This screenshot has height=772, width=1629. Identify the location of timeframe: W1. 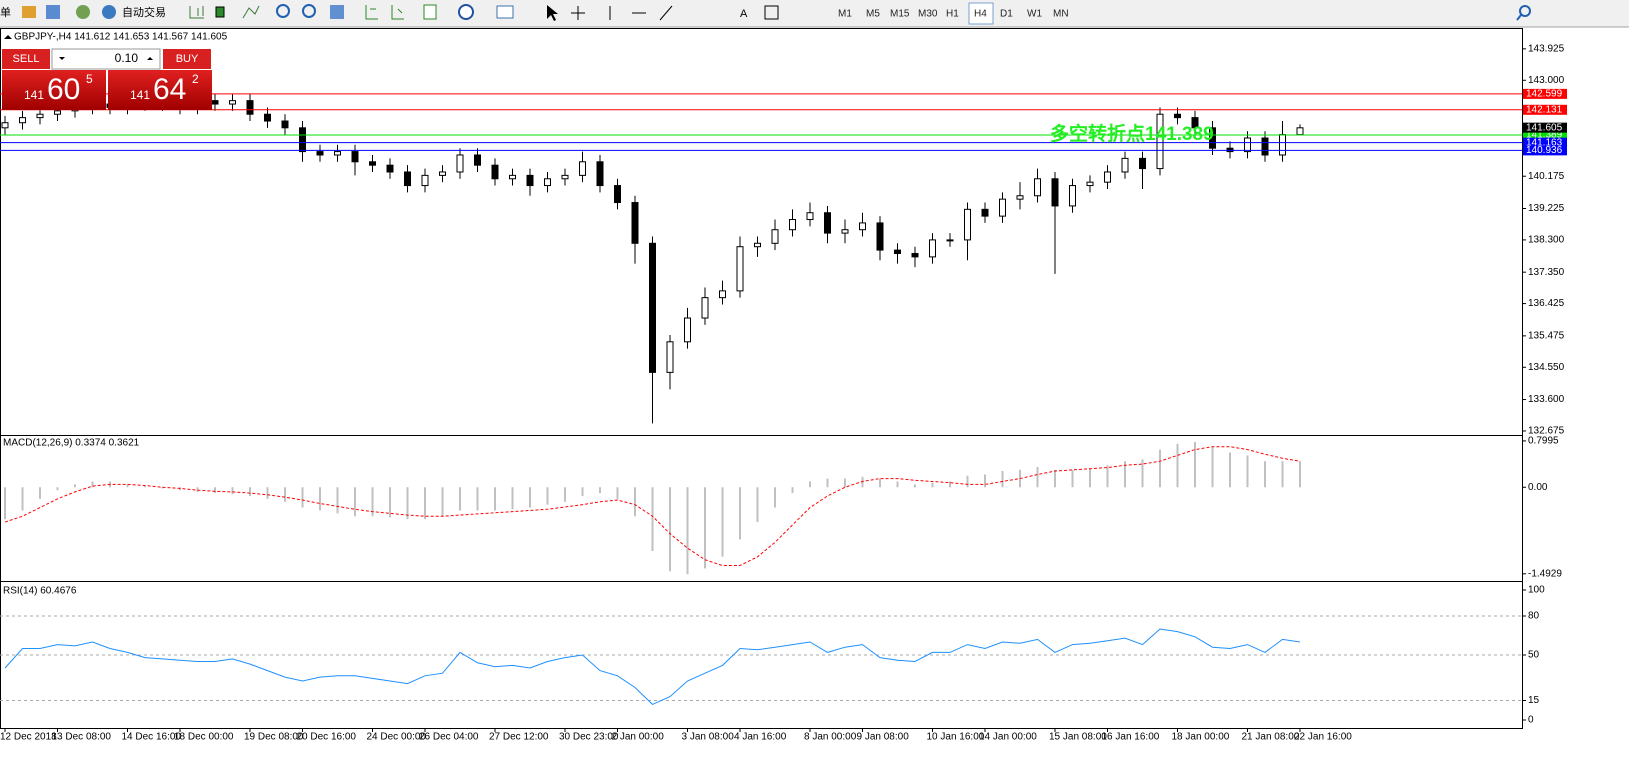
(1034, 14).